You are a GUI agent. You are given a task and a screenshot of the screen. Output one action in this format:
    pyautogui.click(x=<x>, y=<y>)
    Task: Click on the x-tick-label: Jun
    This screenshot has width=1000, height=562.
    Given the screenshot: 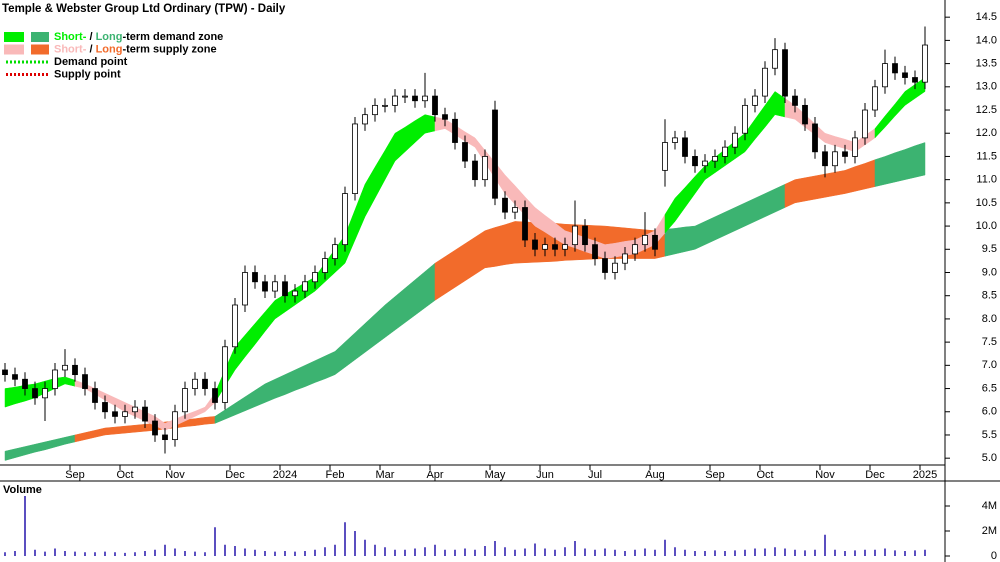 What is the action you would take?
    pyautogui.click(x=545, y=475)
    